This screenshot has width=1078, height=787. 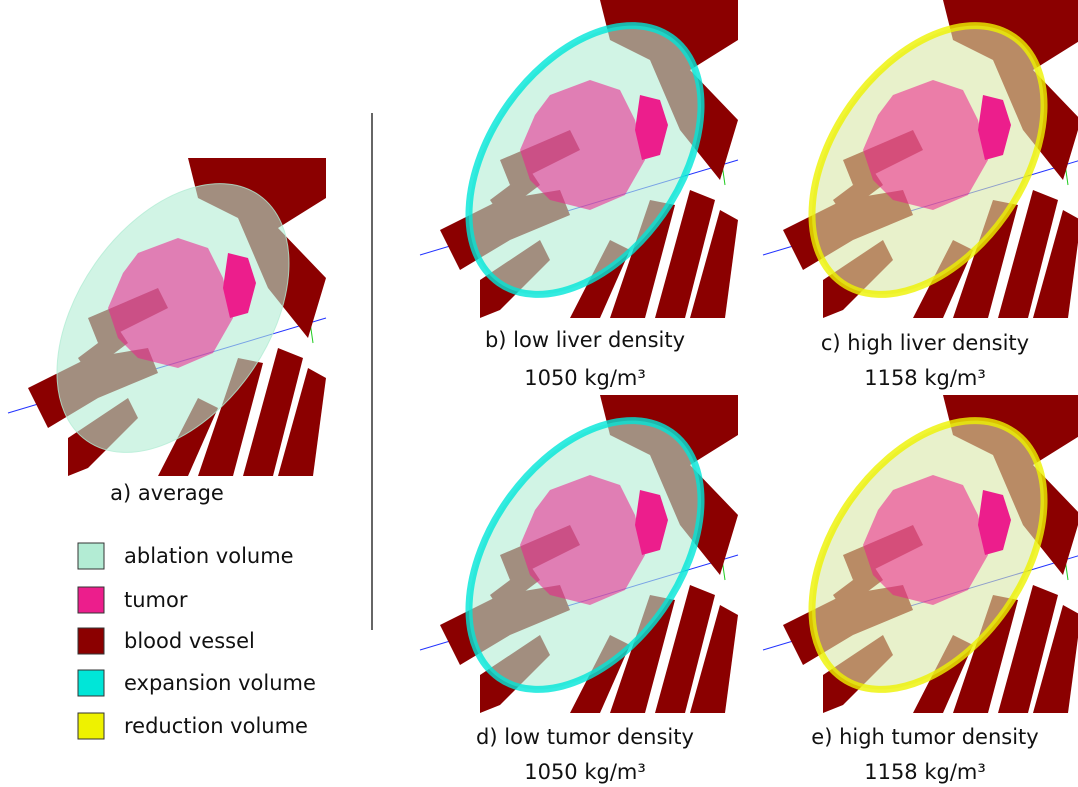 I want to click on caption: e) high tumor density, so click(x=924, y=737).